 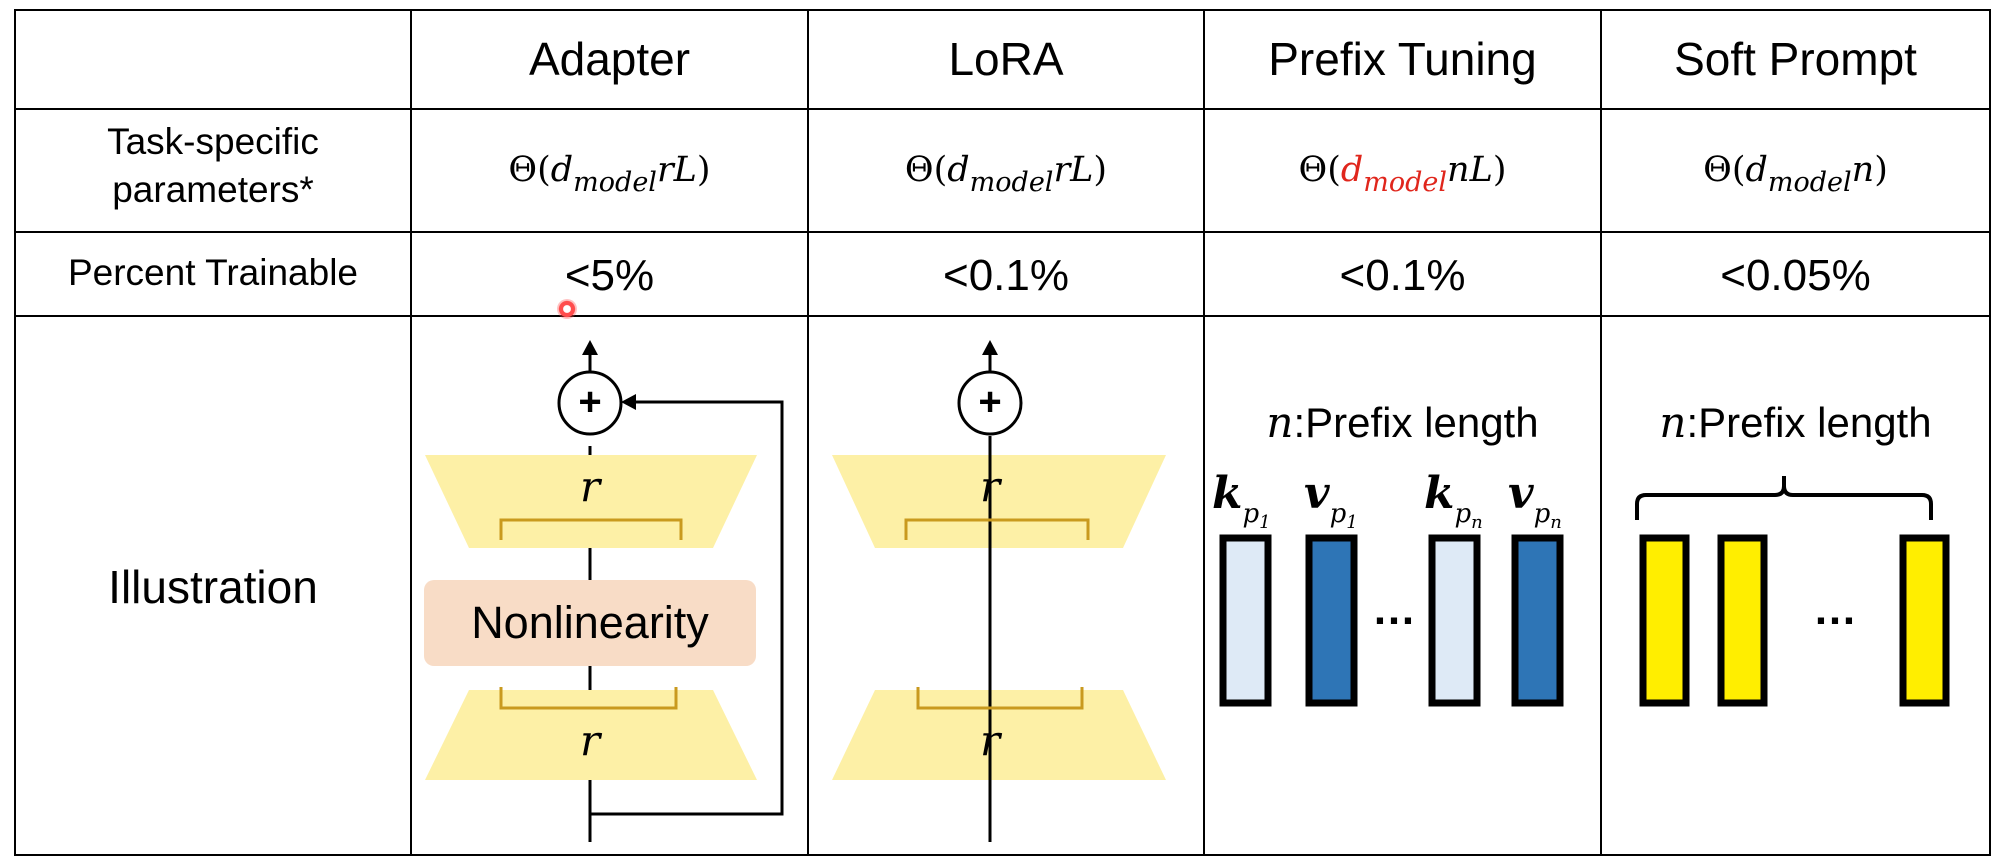 What do you see at coordinates (990, 740) in the screenshot?
I see `lora-r-bottom: r` at bounding box center [990, 740].